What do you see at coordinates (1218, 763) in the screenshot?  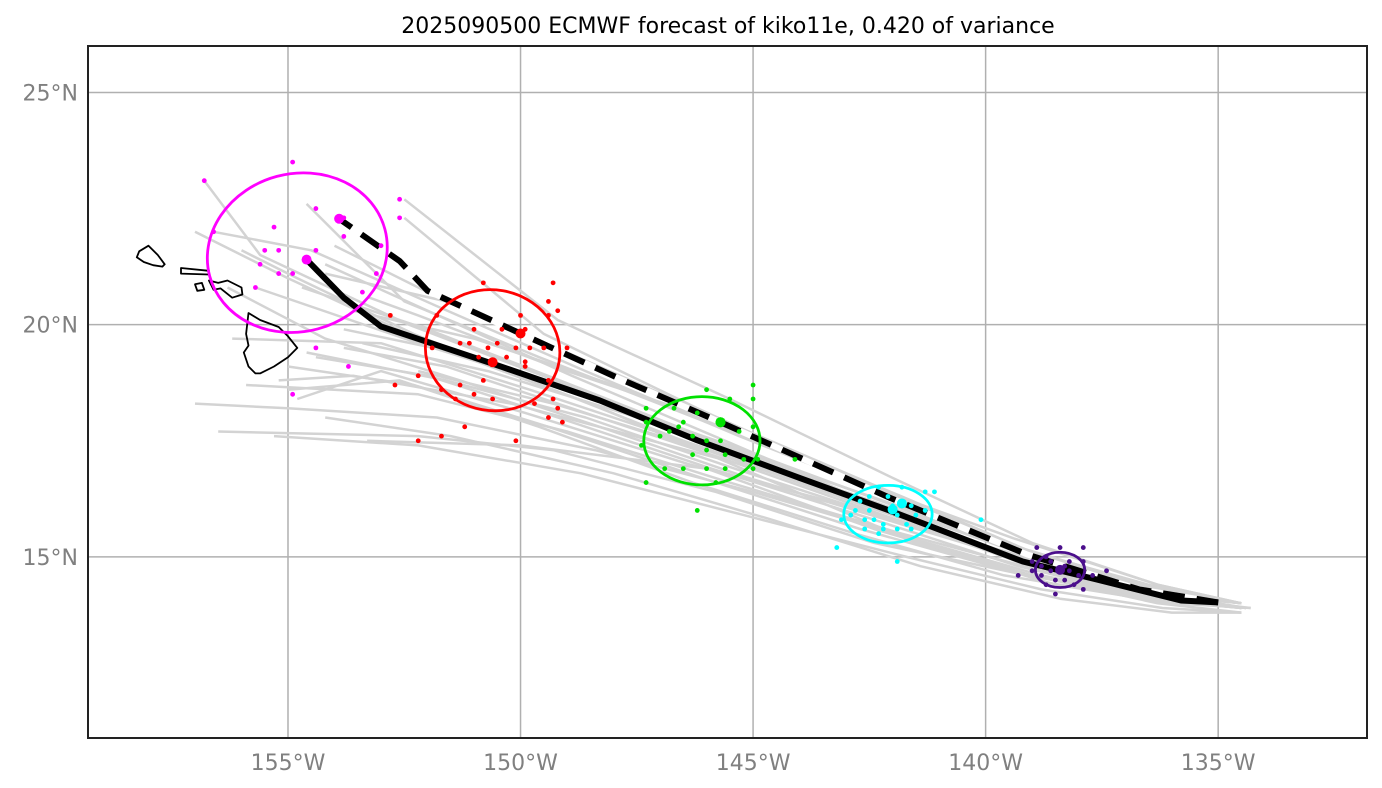 I see `x-tick-label: 135°W` at bounding box center [1218, 763].